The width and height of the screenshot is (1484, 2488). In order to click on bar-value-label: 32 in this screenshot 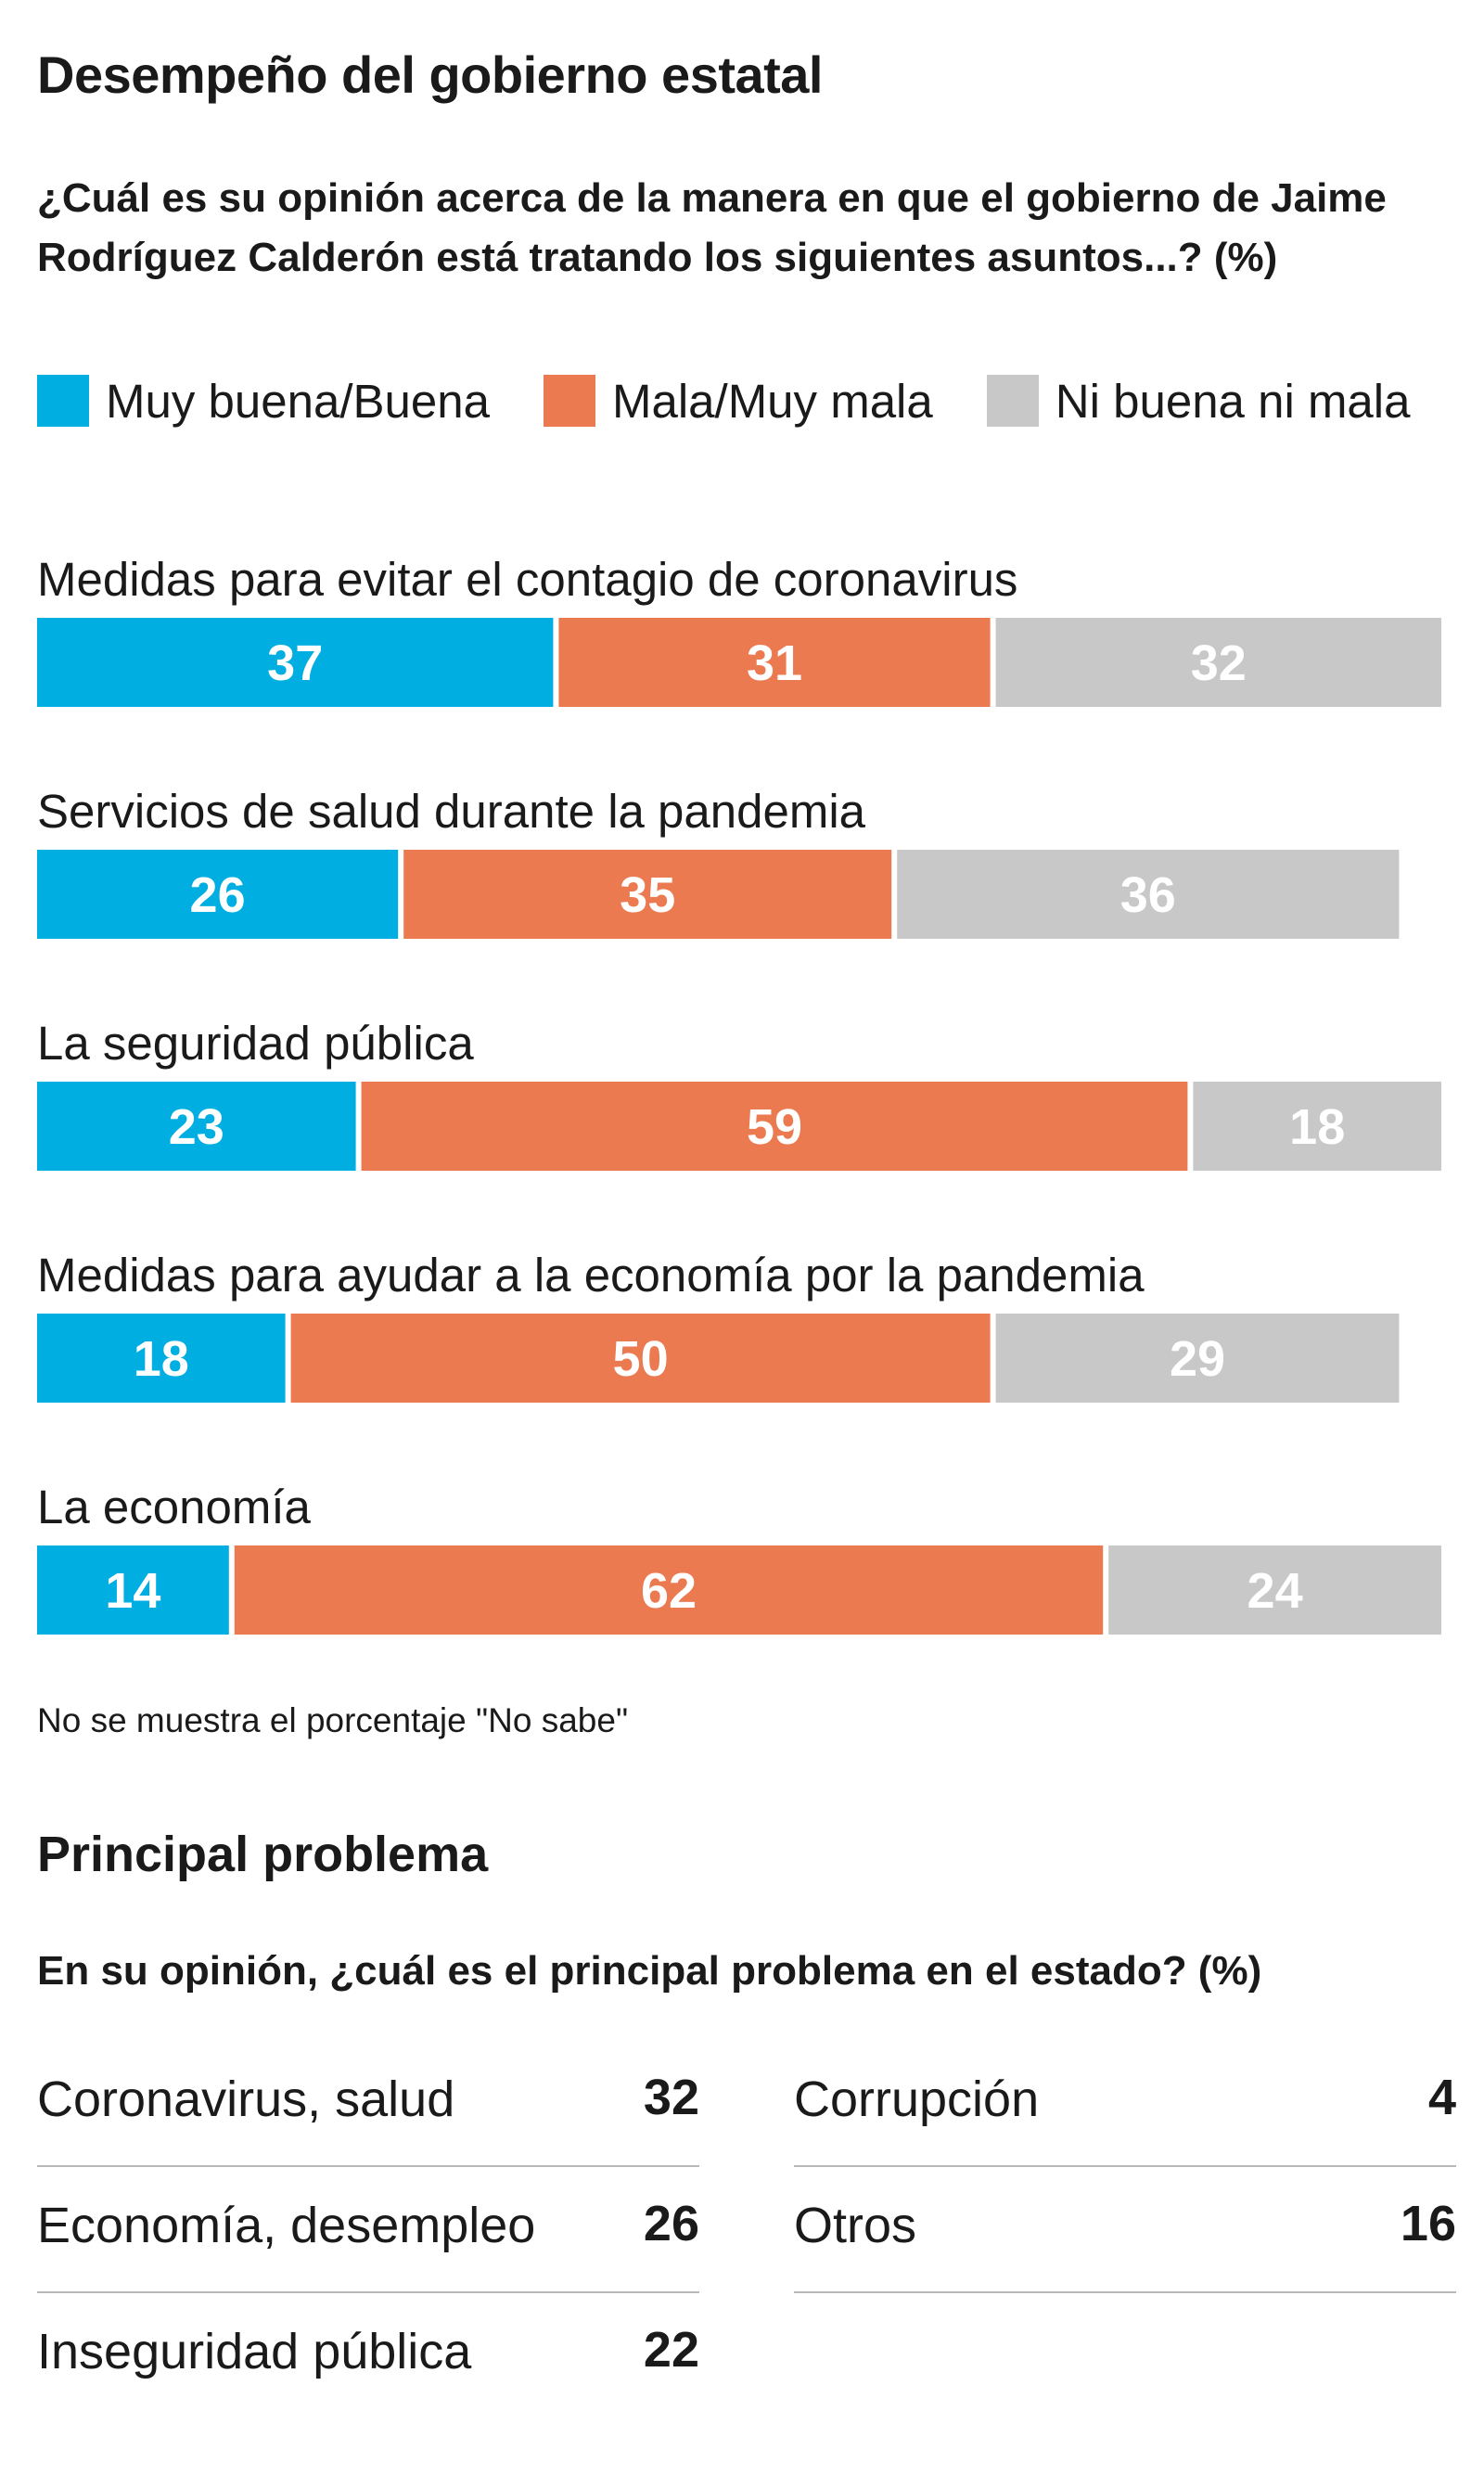, I will do `click(1219, 663)`.